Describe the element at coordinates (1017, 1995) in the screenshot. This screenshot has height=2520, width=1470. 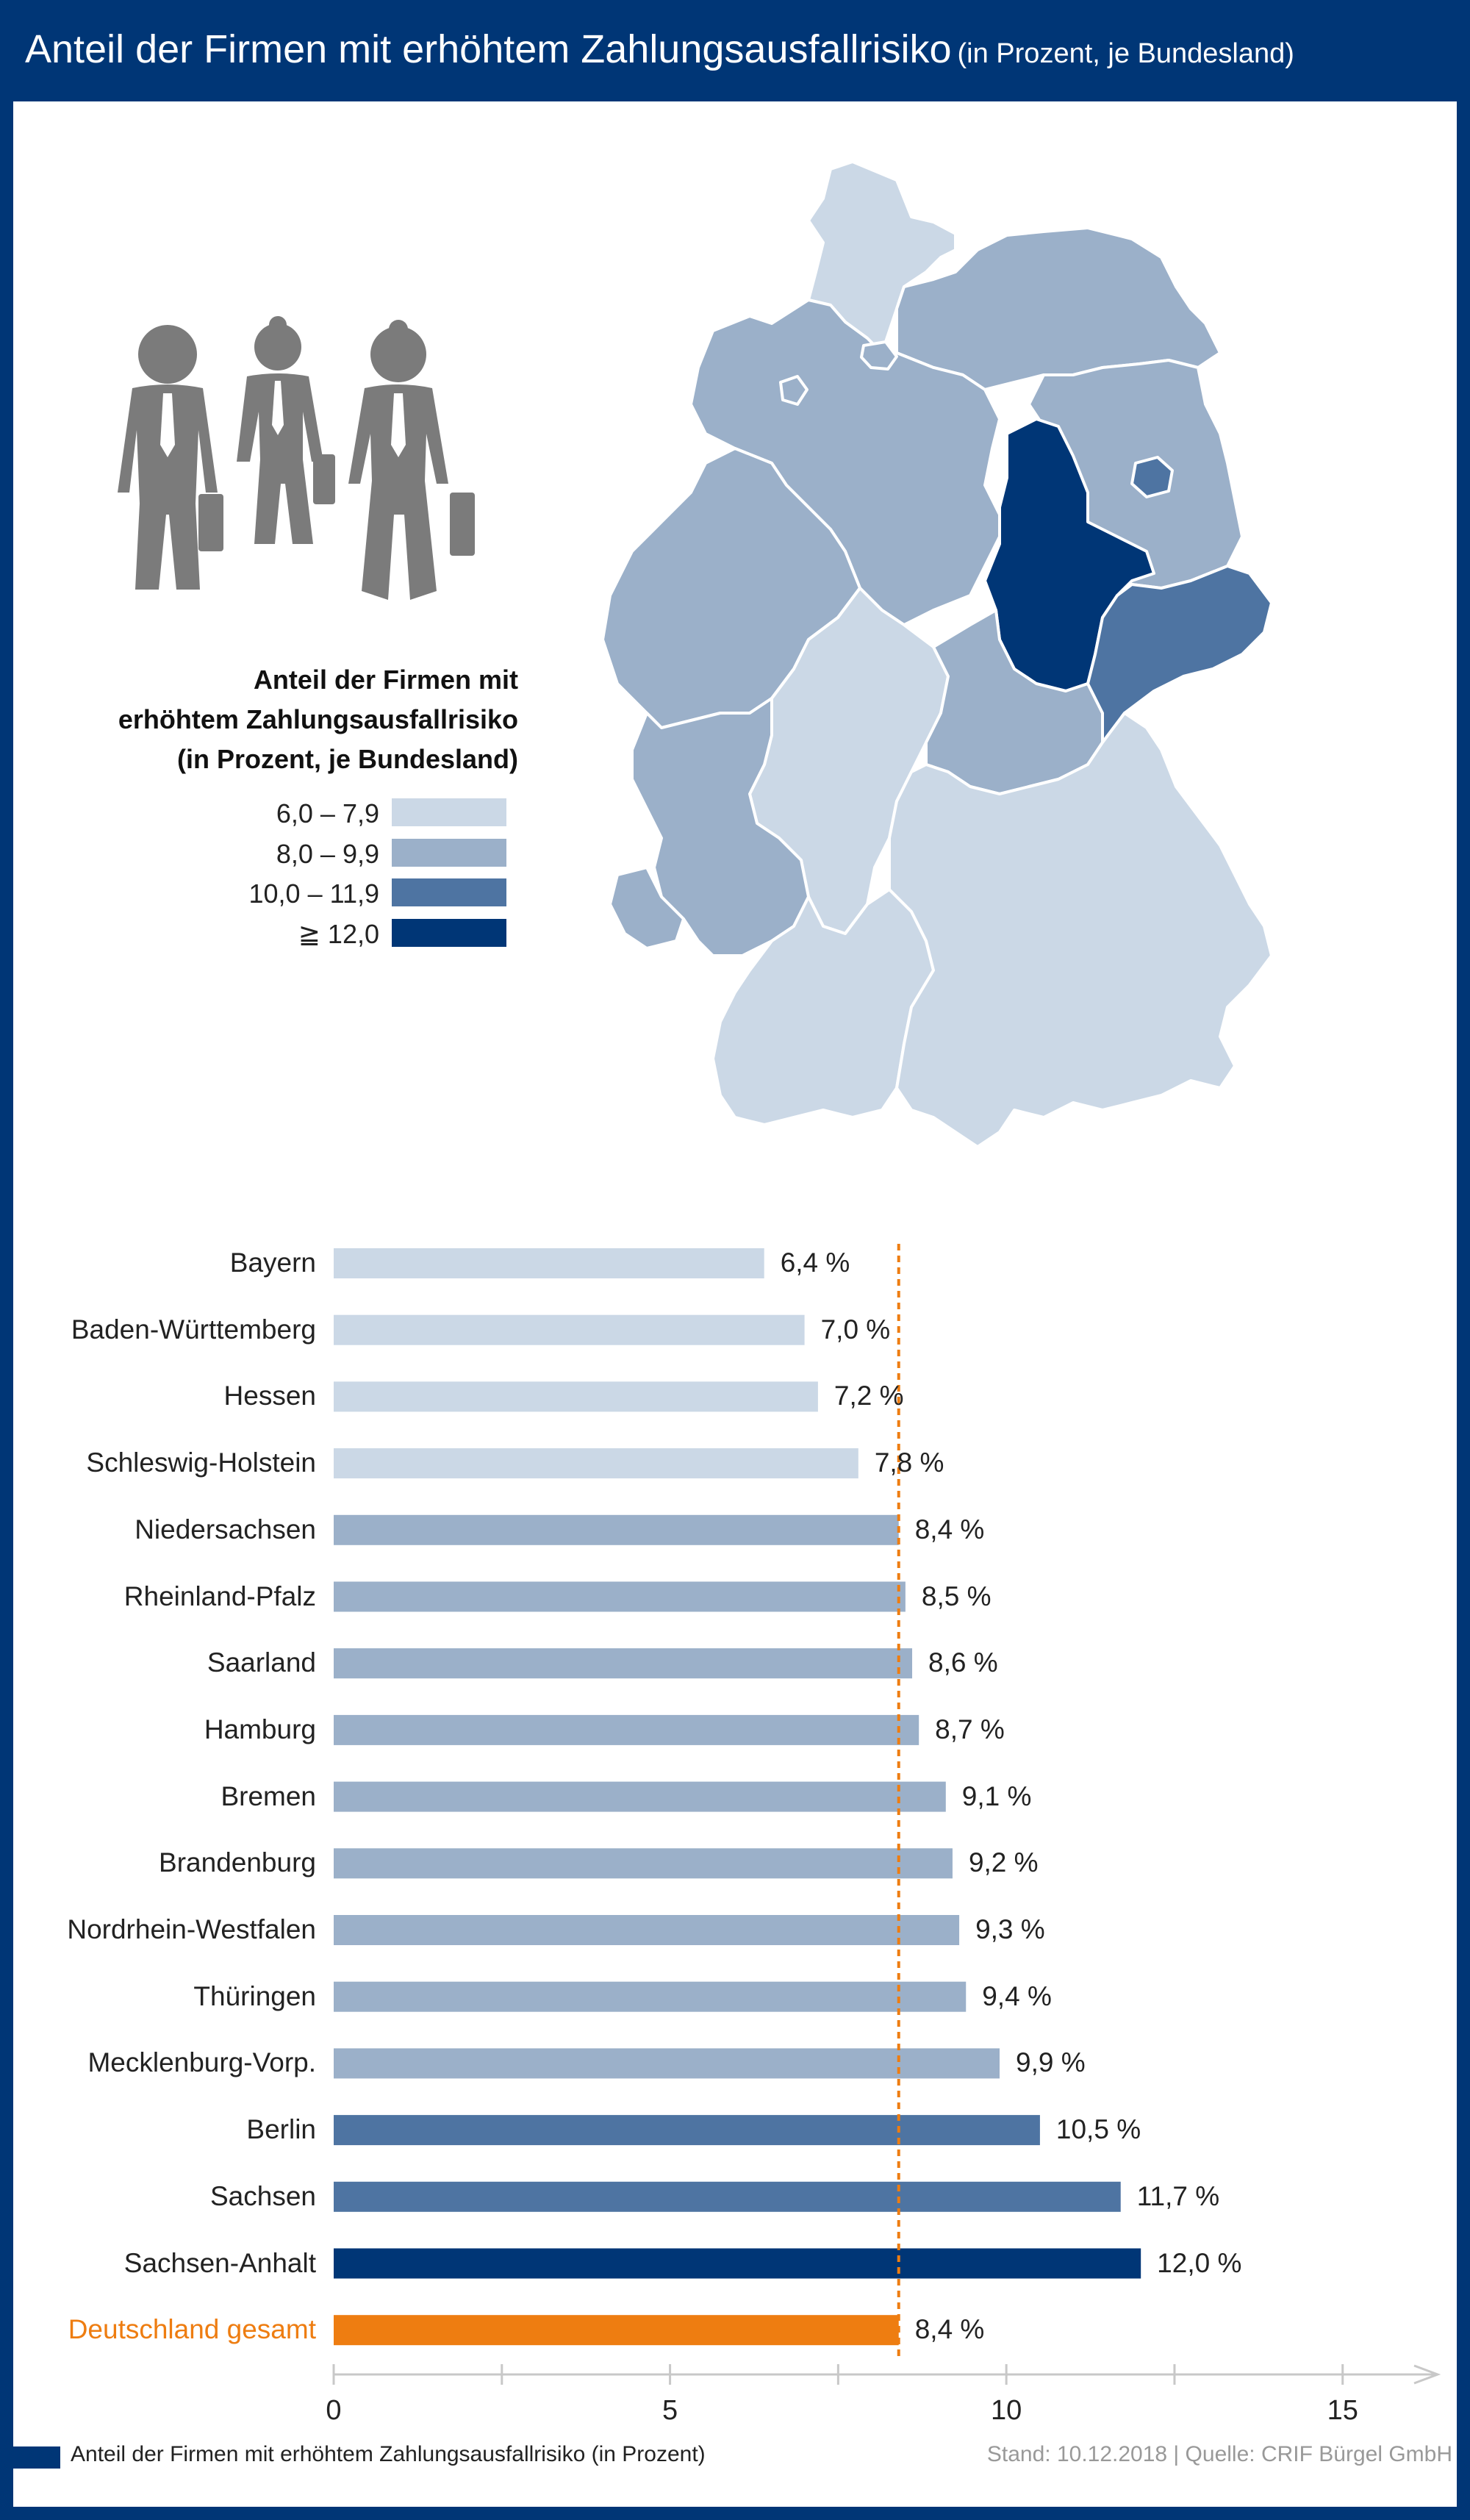
I see `value-label-thueringen: 9,4 %` at that location.